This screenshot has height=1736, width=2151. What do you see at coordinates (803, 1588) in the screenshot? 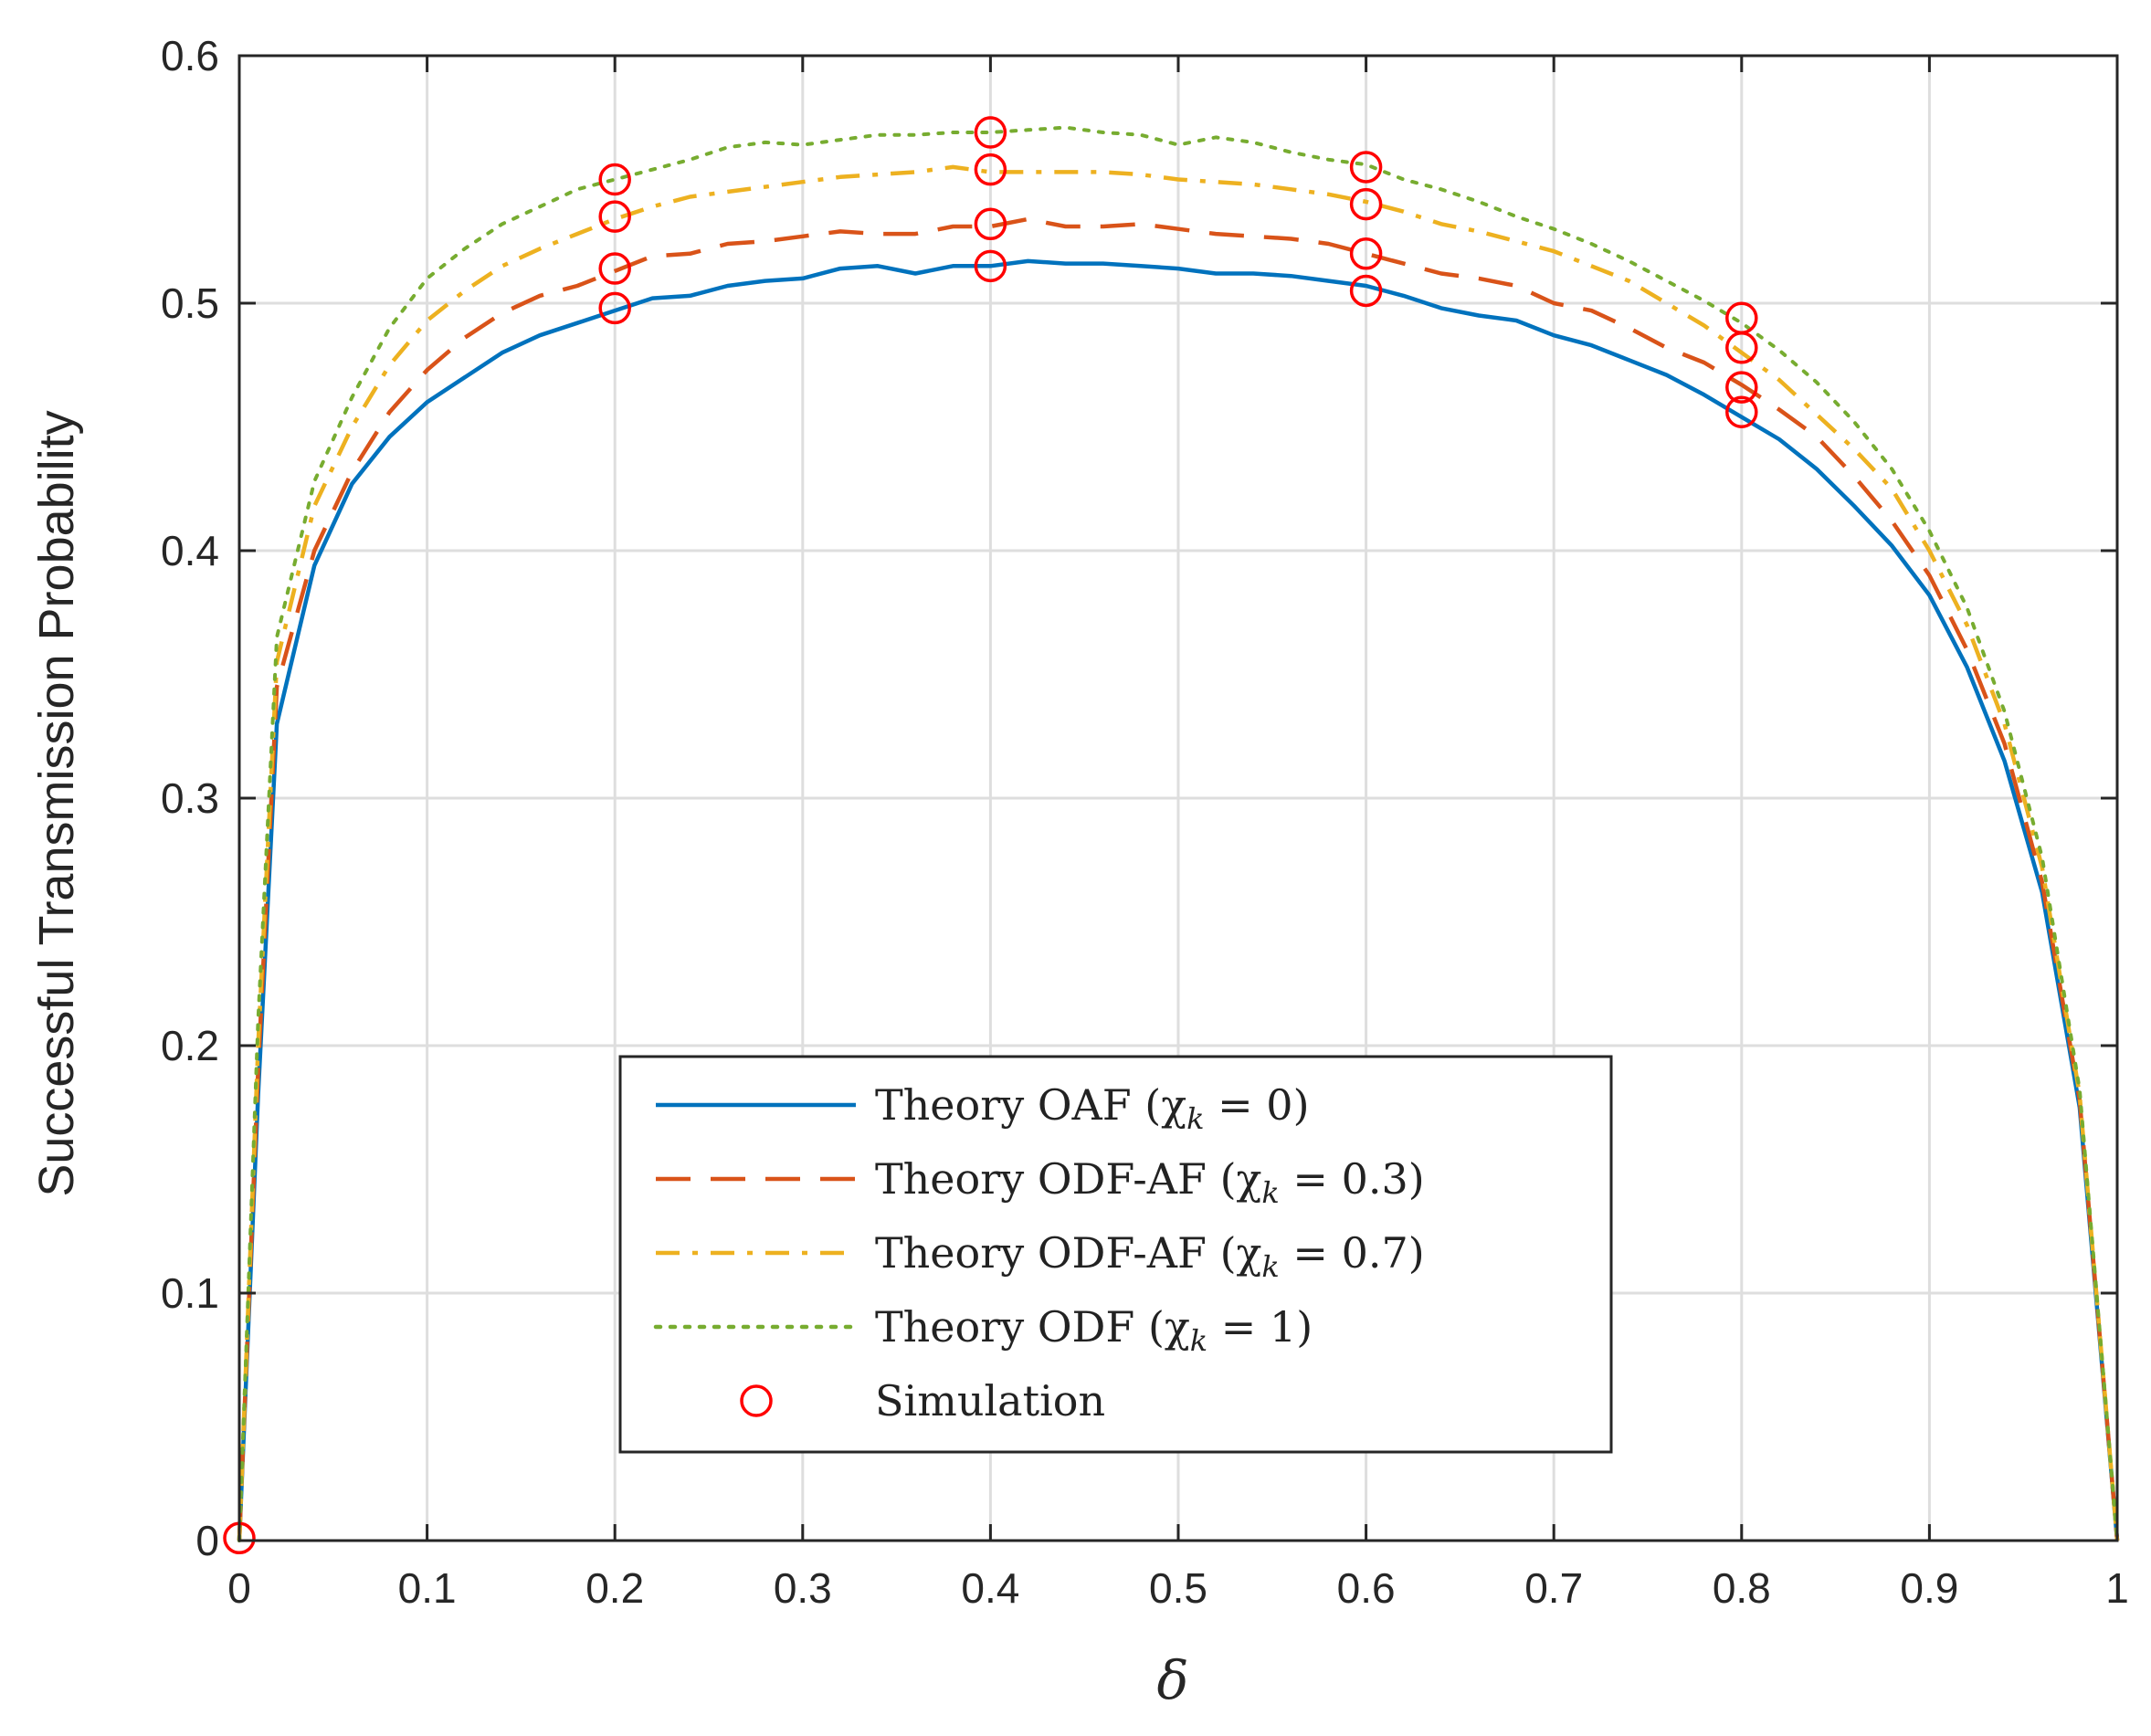
I see `x-tick-label: 0.3` at bounding box center [803, 1588].